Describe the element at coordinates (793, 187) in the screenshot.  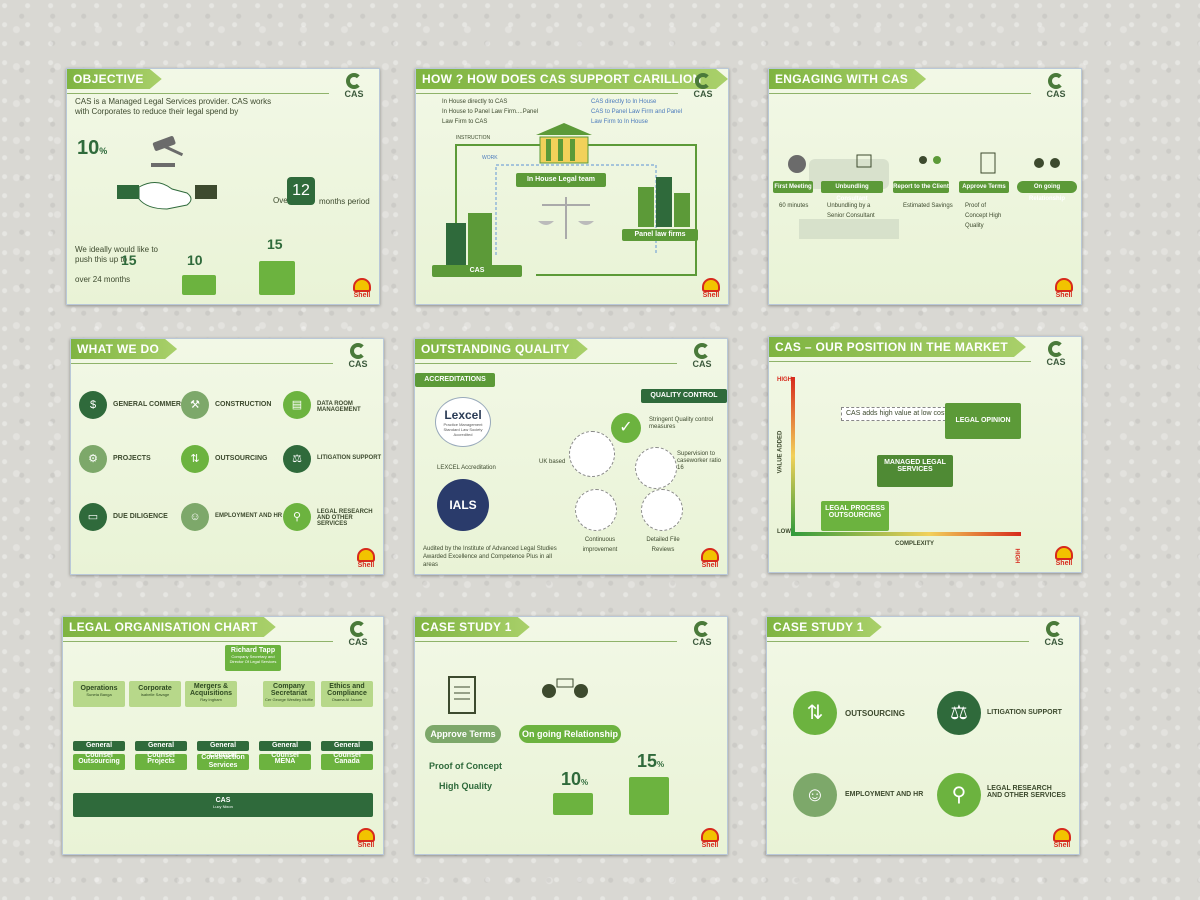
I see `step-first-meeting: First Meeting` at that location.